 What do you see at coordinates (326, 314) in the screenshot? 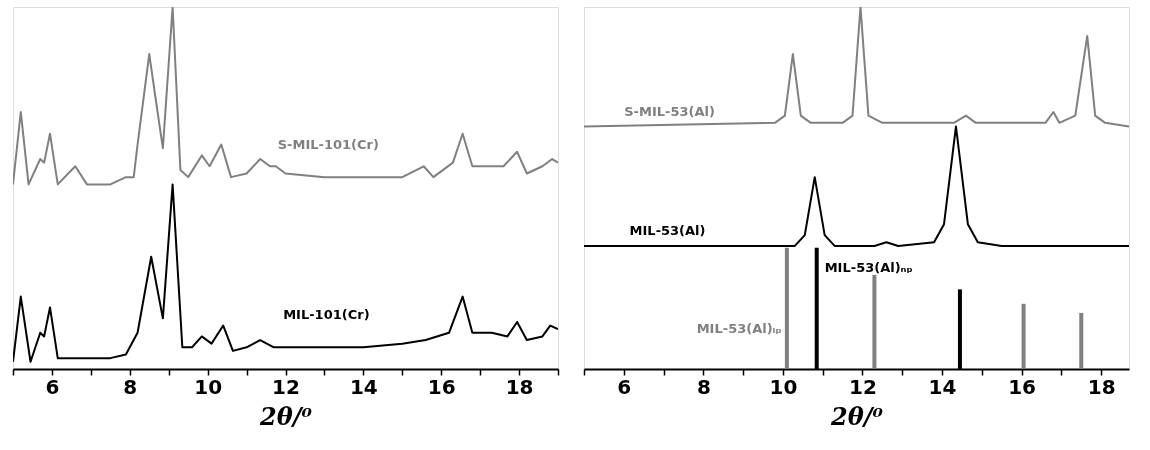
I see `series-label: MIL-101(Cr)` at bounding box center [326, 314].